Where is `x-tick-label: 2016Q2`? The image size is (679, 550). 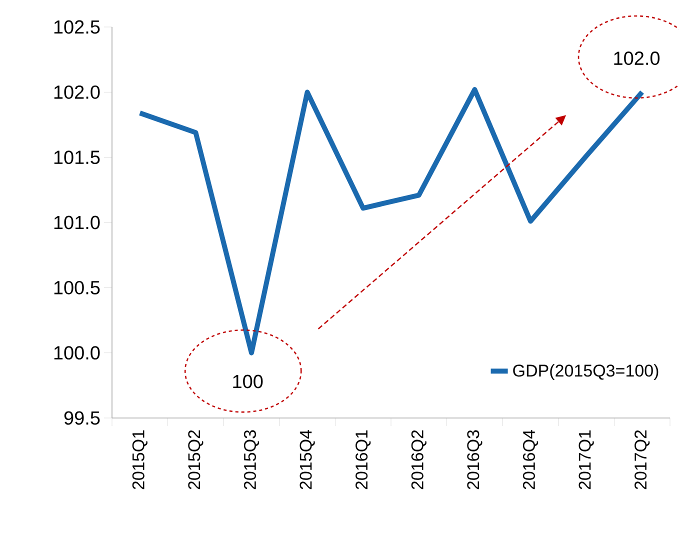 x-tick-label: 2016Q2 is located at coordinates (418, 460).